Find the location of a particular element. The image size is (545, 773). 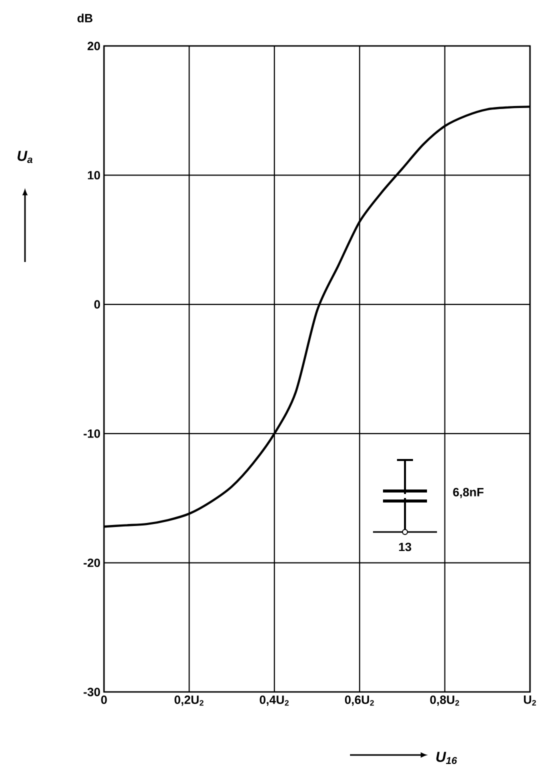

annotation: 13 is located at coordinates (405, 547).